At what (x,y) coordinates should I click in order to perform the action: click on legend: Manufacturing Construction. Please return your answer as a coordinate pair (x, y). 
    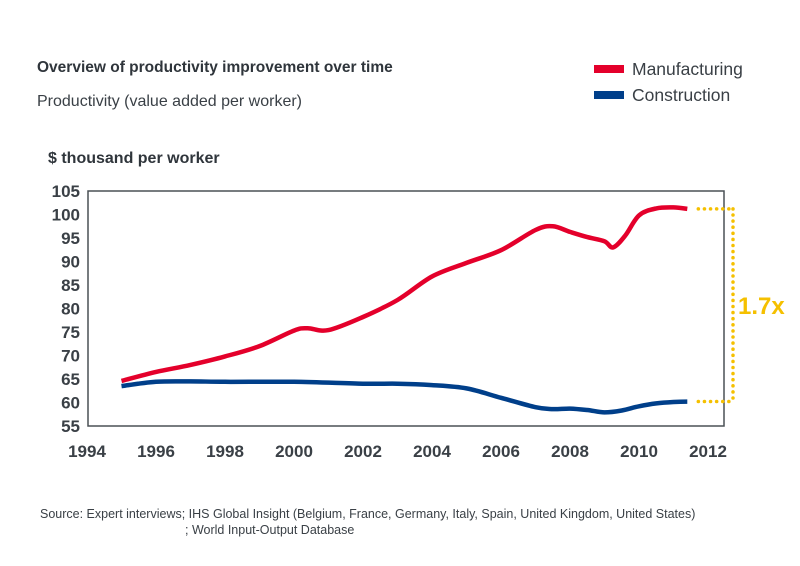
    Looking at the image, I should click on (668, 82).